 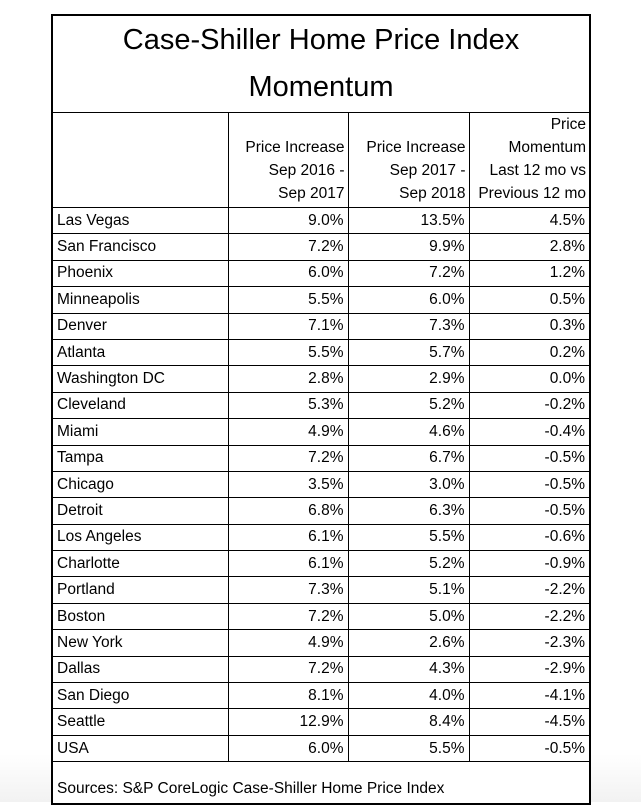 What do you see at coordinates (140, 247) in the screenshot?
I see `city-cell: San Francisco` at bounding box center [140, 247].